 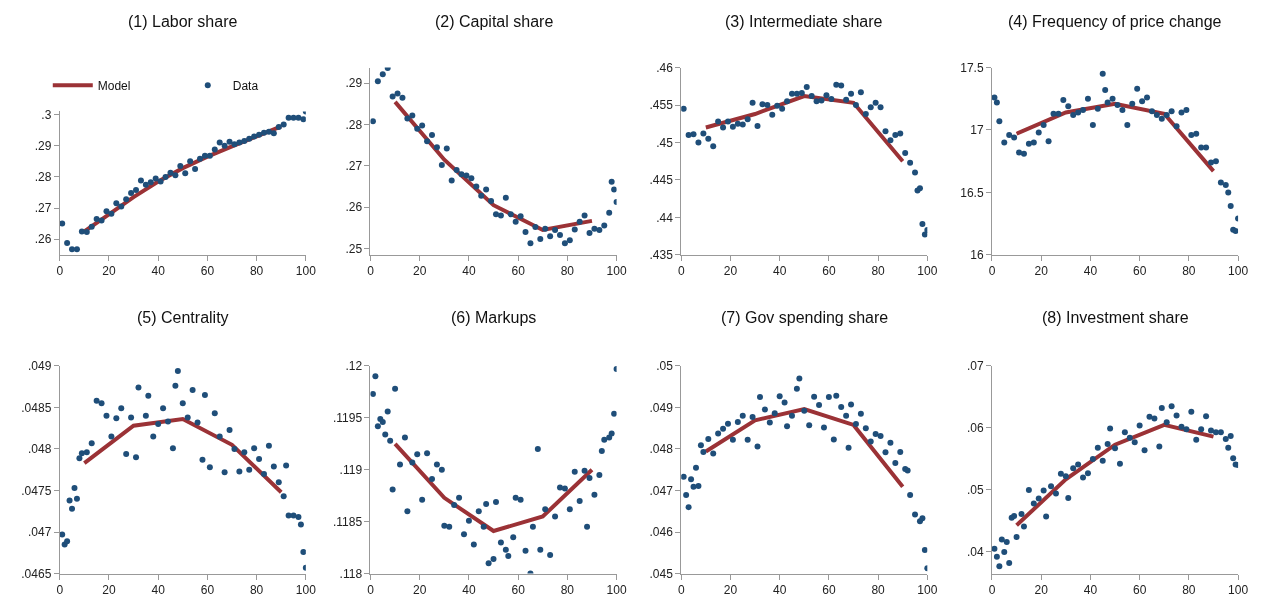 What do you see at coordinates (183, 317) in the screenshot?
I see `chart-title: (5) Centrality` at bounding box center [183, 317].